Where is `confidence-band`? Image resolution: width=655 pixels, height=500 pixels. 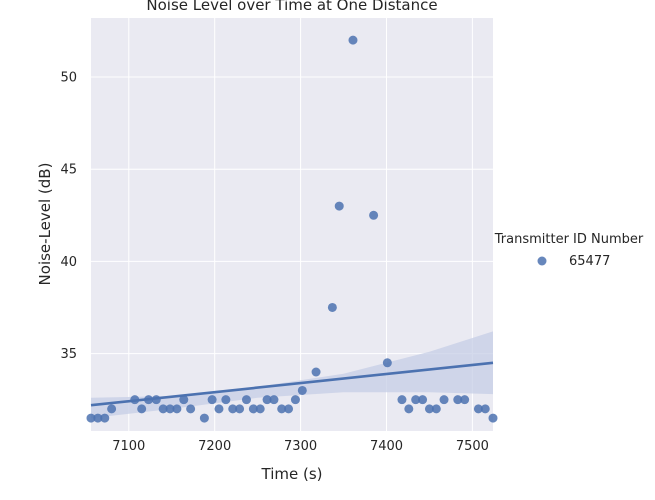 confidence-band is located at coordinates (292, 375).